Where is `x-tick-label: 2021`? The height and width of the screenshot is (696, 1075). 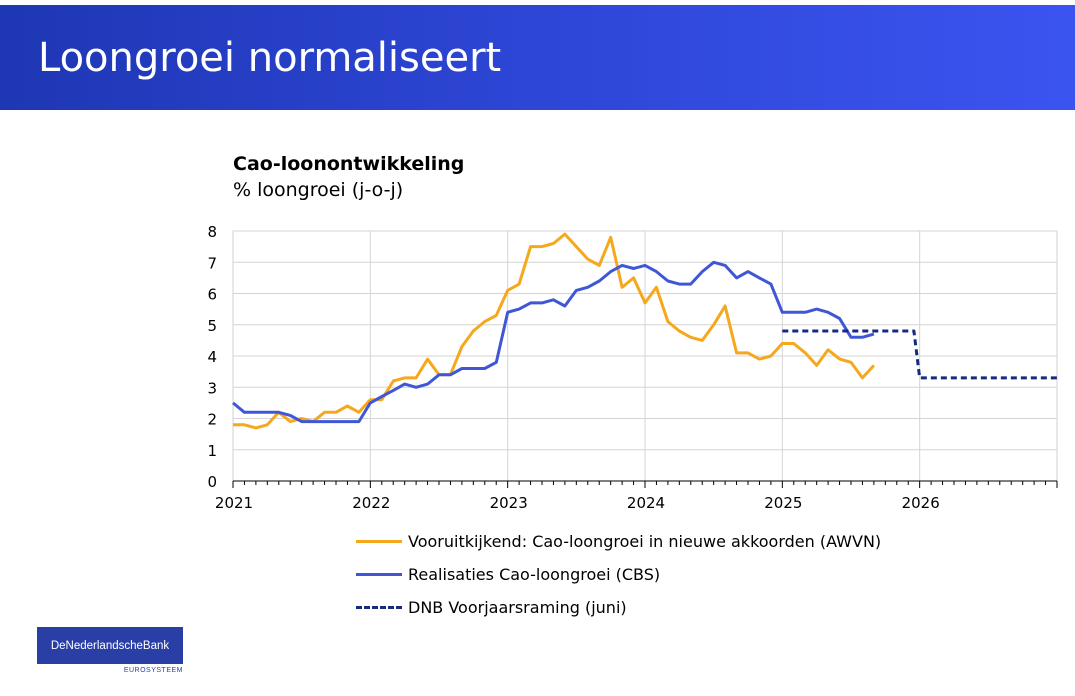
x-tick-label: 2021 is located at coordinates (234, 503).